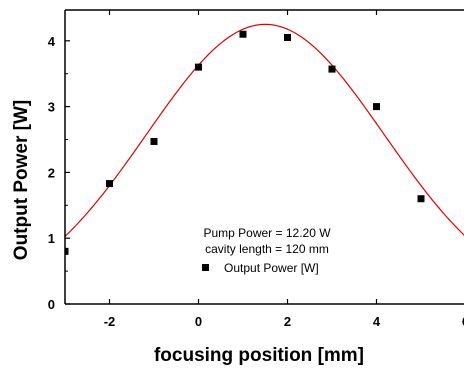  Describe the element at coordinates (110, 321) in the screenshot. I see `x-tick-label: -2` at that location.